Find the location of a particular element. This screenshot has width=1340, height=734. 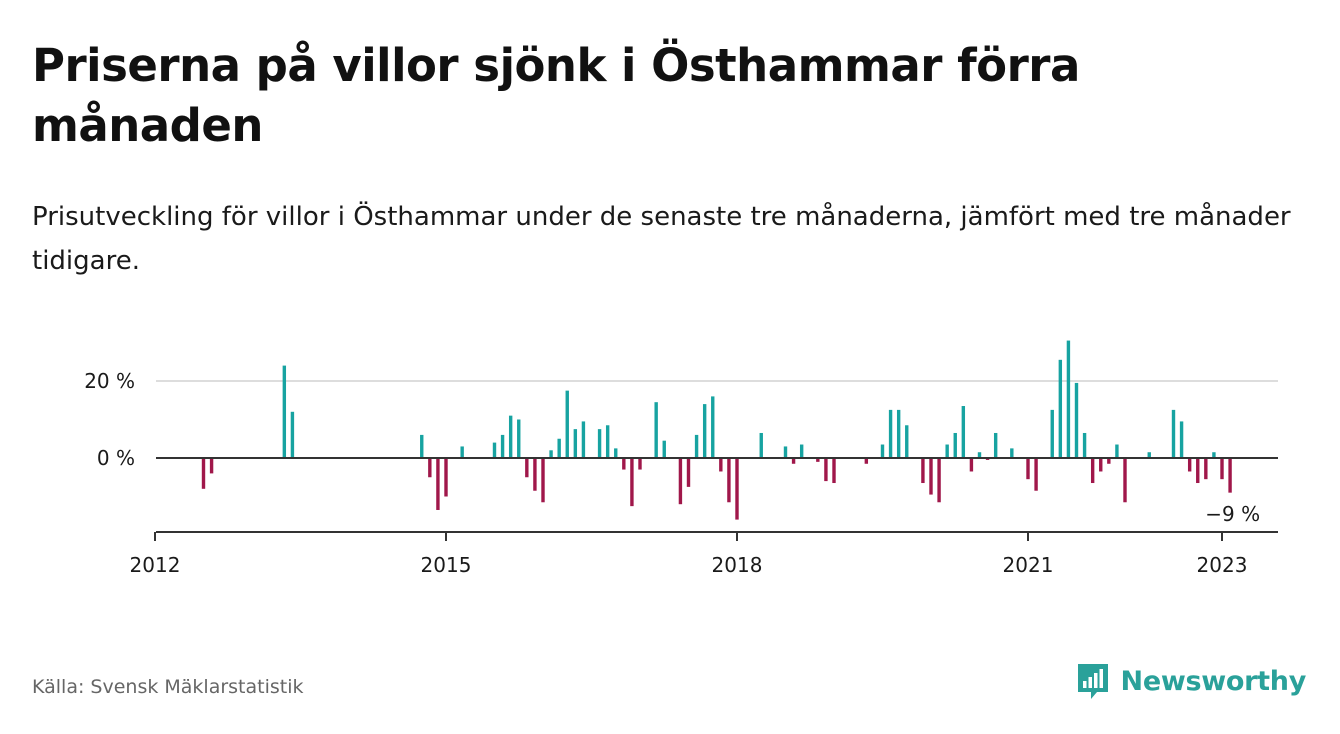

x-tick-label: 2021 is located at coordinates (1028, 565).